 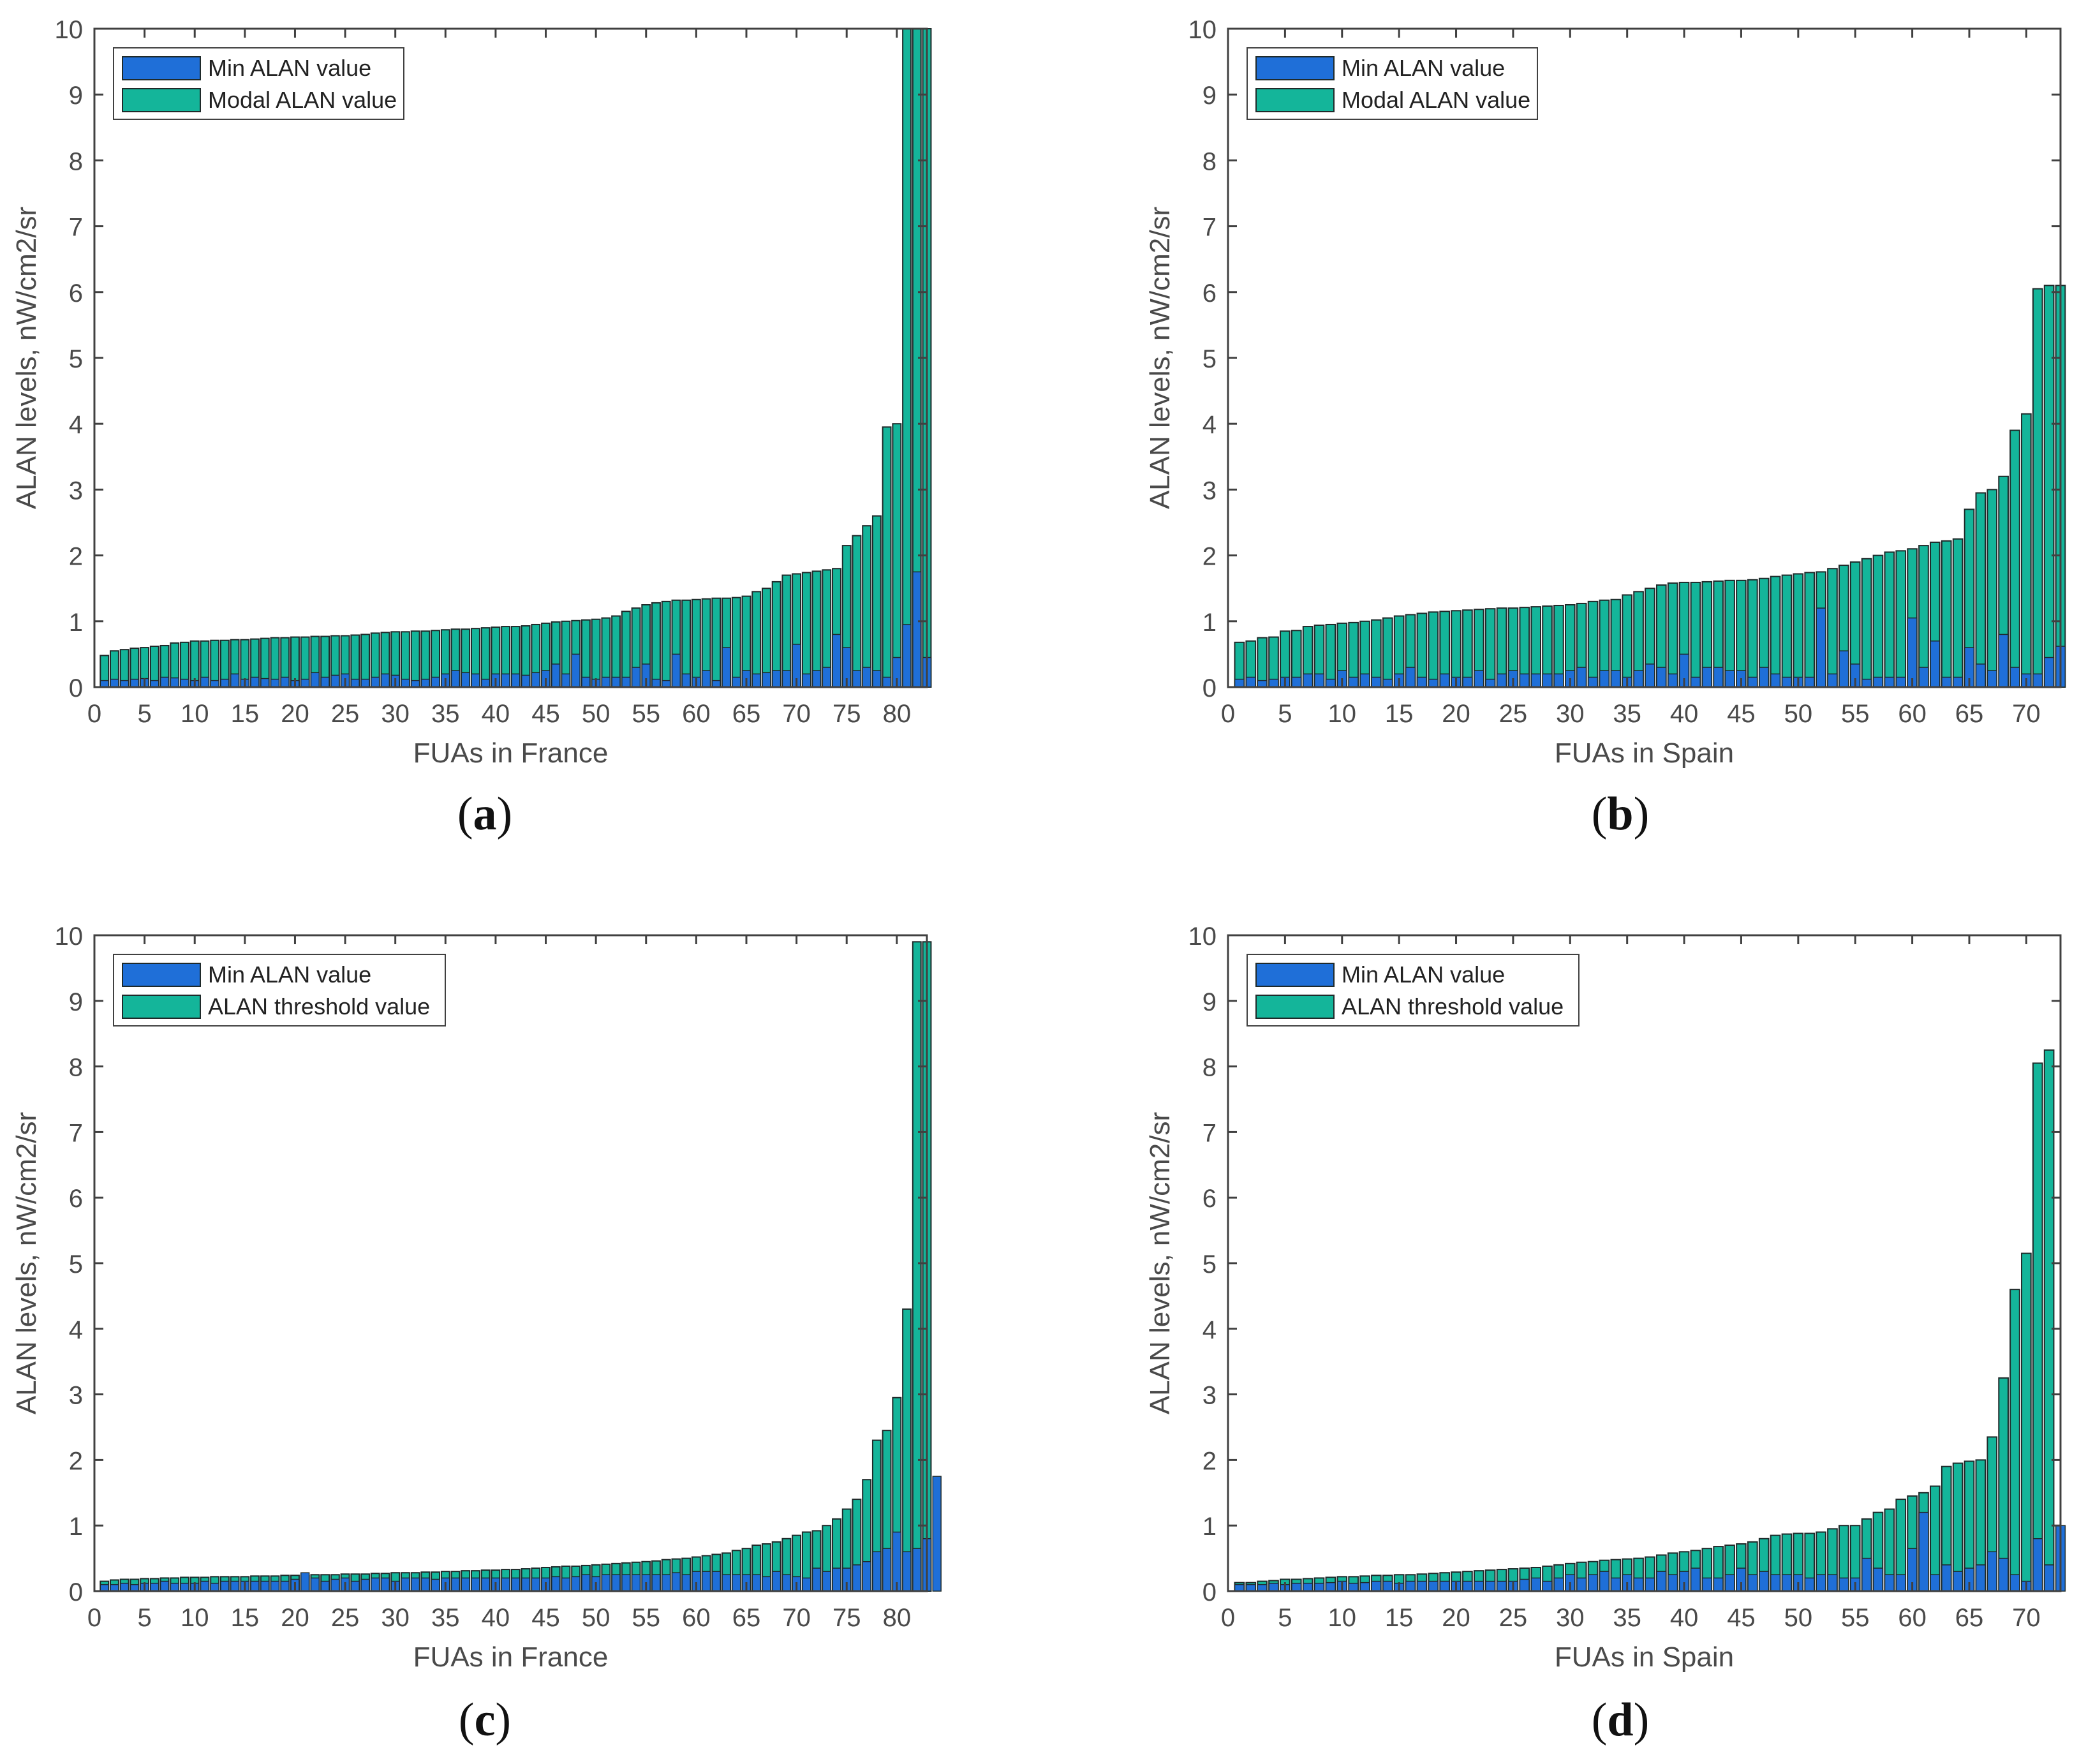 What do you see at coordinates (1645, 1657) in the screenshot?
I see `x-axis-label: FUAs in Spain` at bounding box center [1645, 1657].